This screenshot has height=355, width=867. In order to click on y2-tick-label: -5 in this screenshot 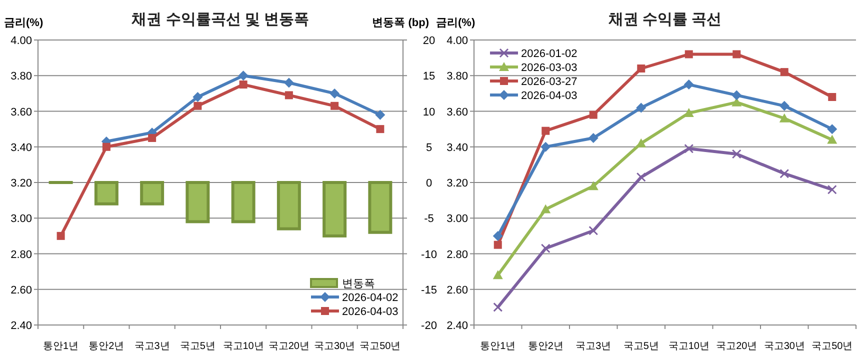, I will do `click(429, 219)`.